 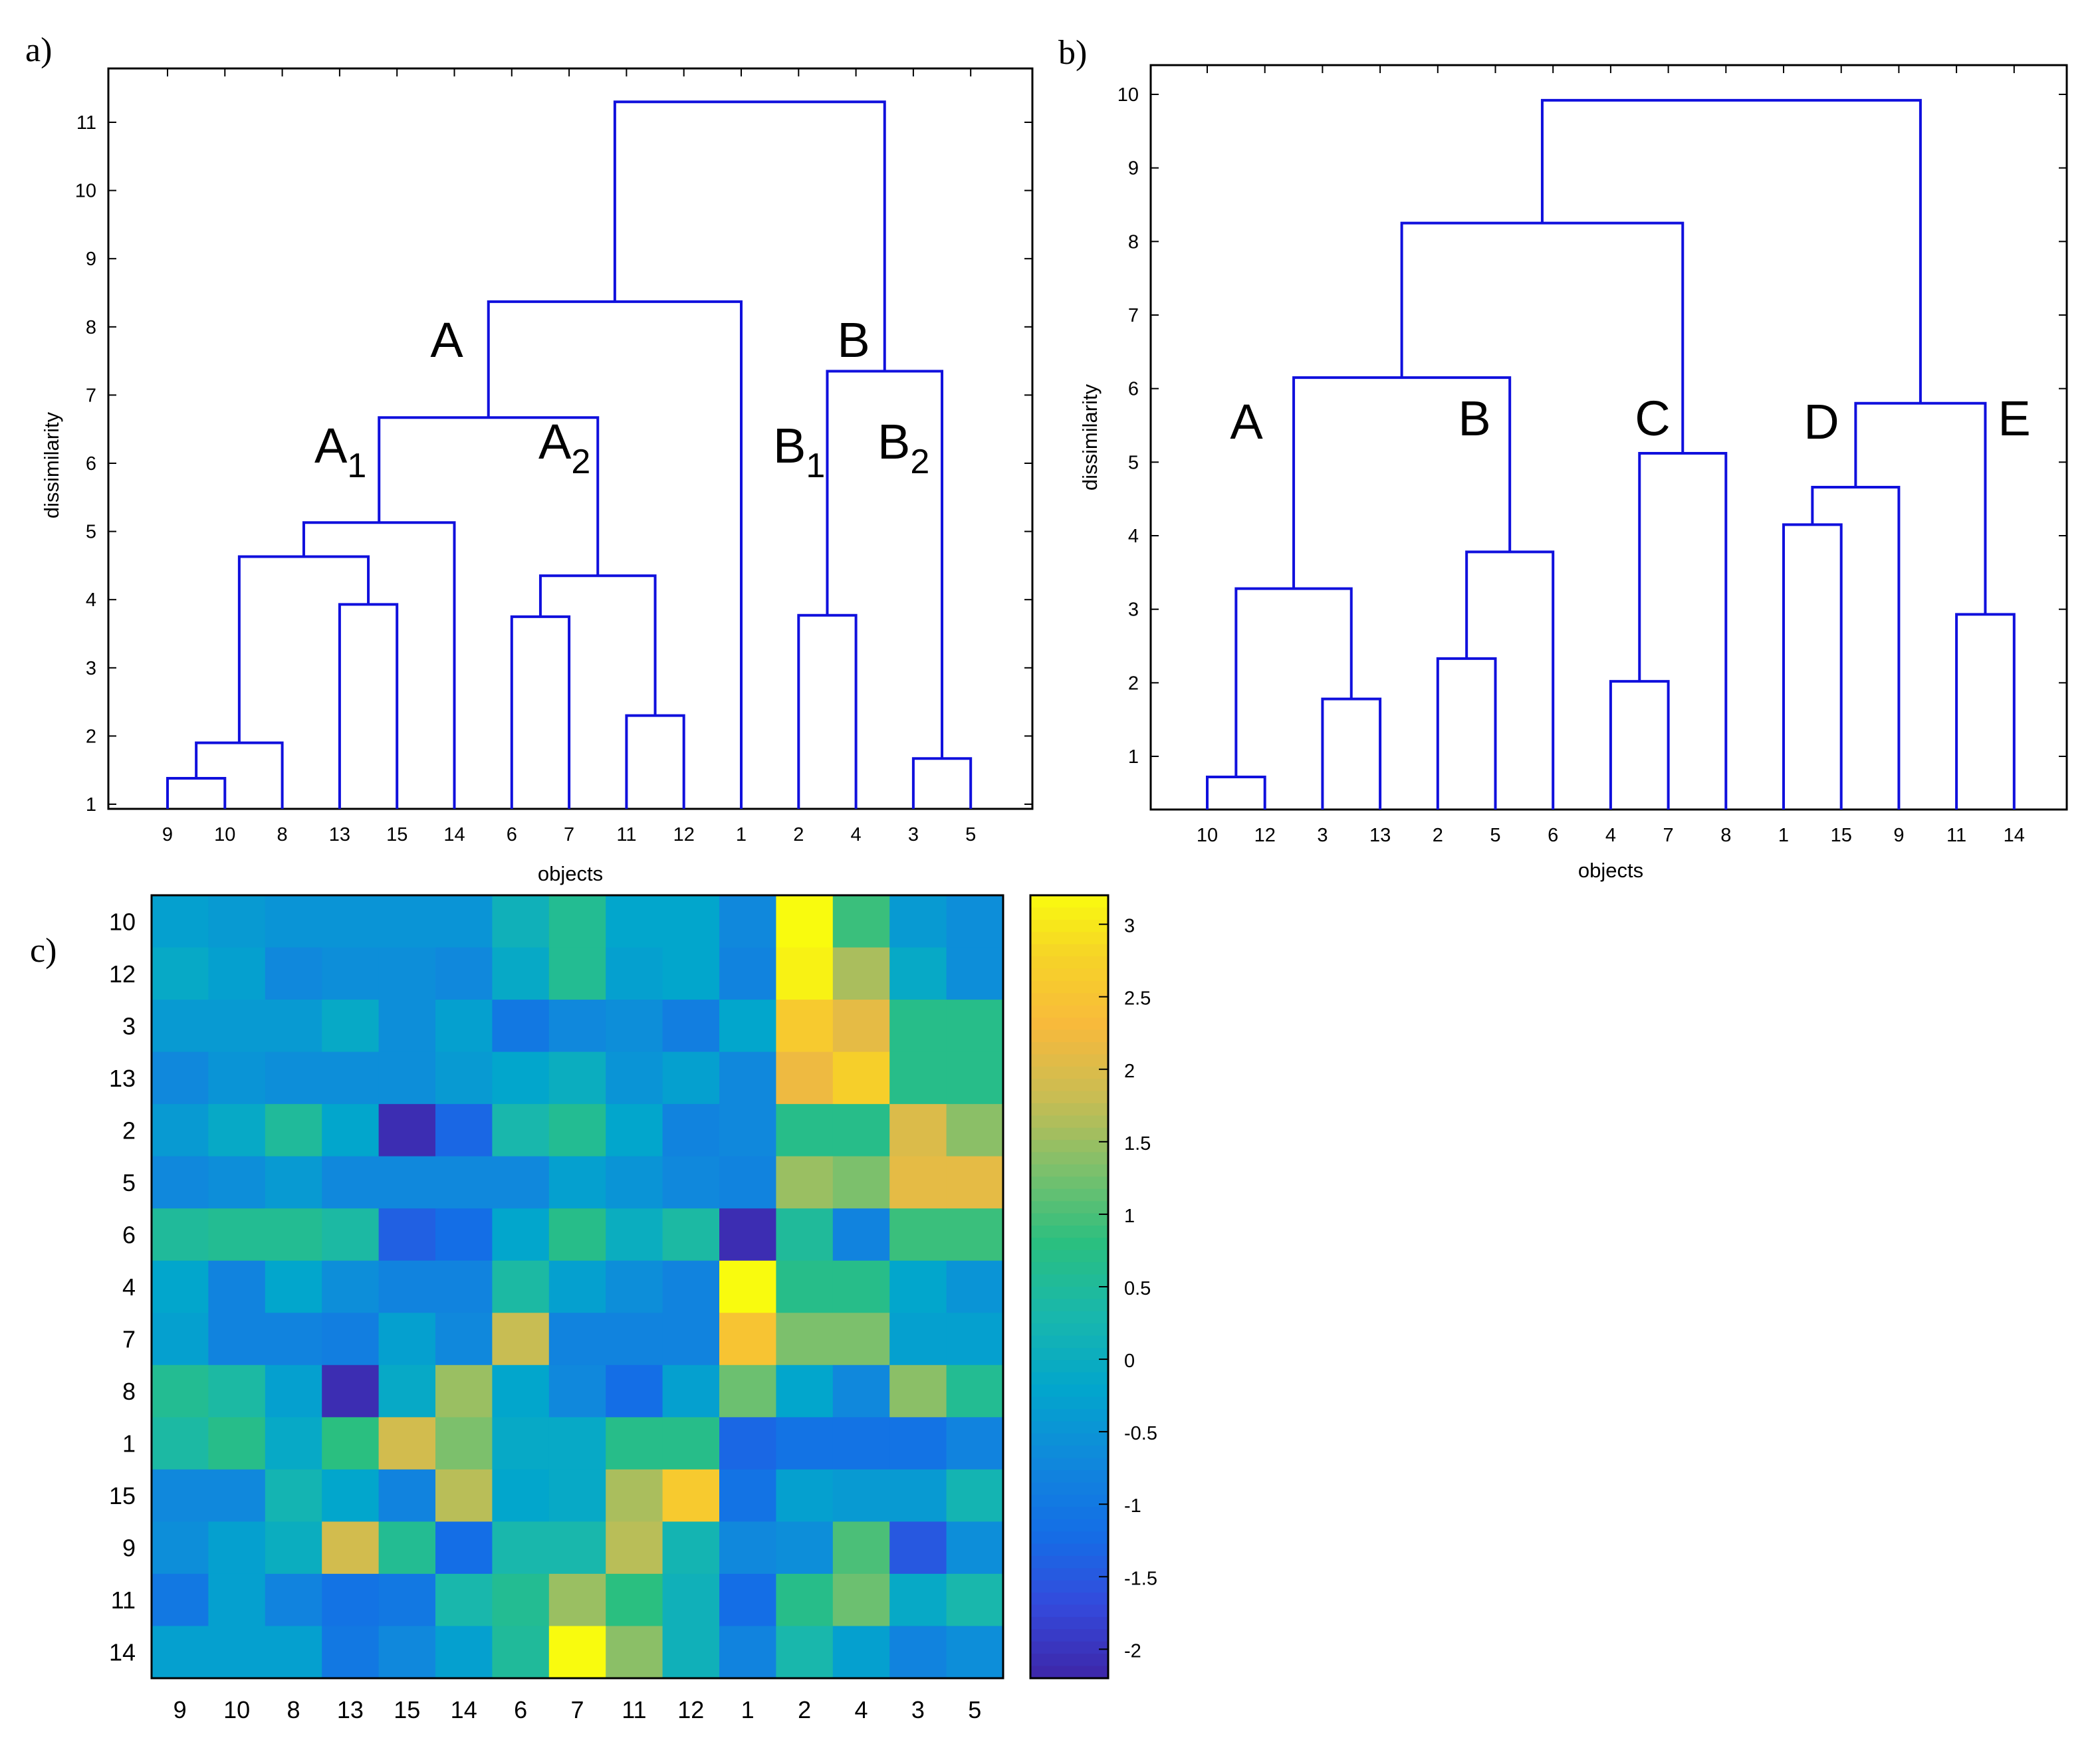 I want to click on heatmap-col-label: 6, so click(x=520, y=1709).